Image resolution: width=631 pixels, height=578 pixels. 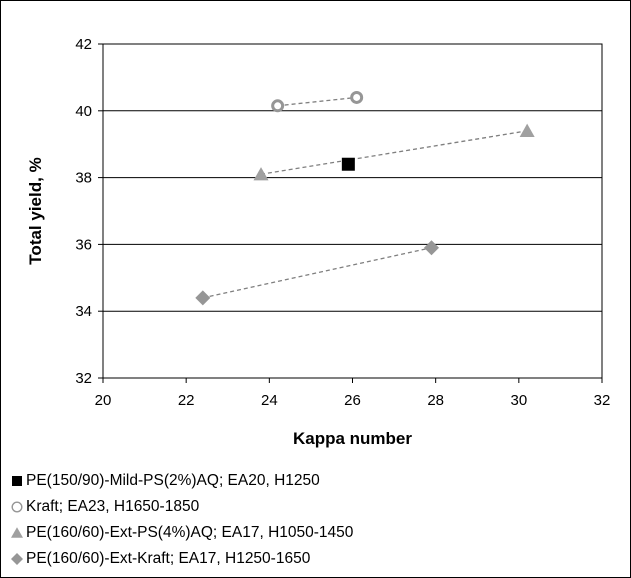 I want to click on legend-item: PE(150/90)-Mild-PS(2%)AQ; EA20, H1250, so click(x=310, y=481).